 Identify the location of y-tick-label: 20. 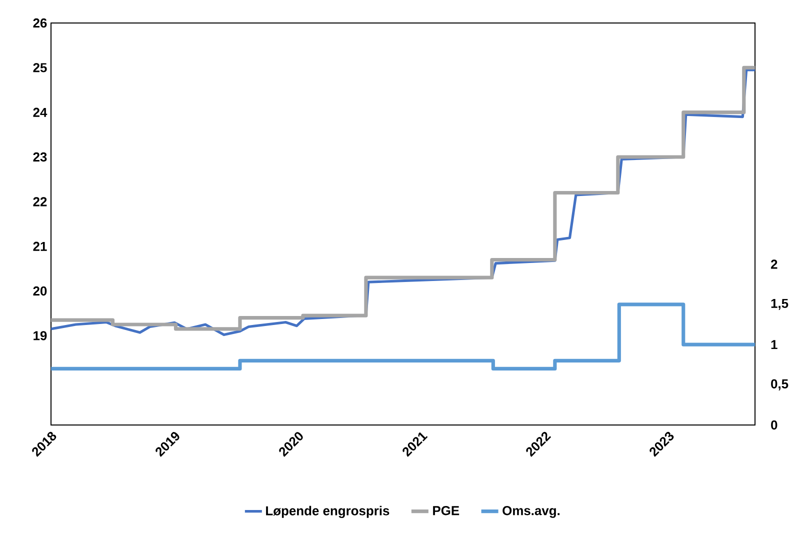
(40, 291).